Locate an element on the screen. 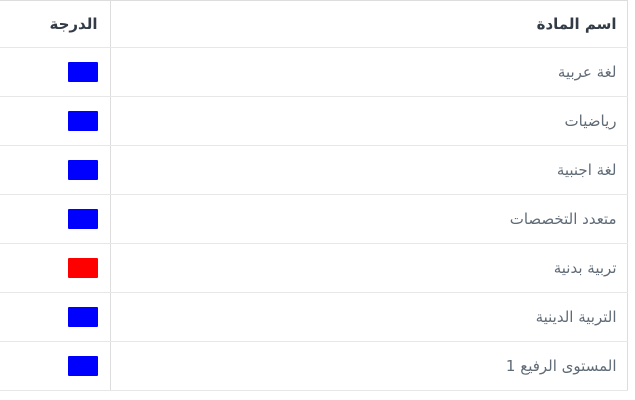  table-header: اسم المادة الدرجة is located at coordinates (314, 24).